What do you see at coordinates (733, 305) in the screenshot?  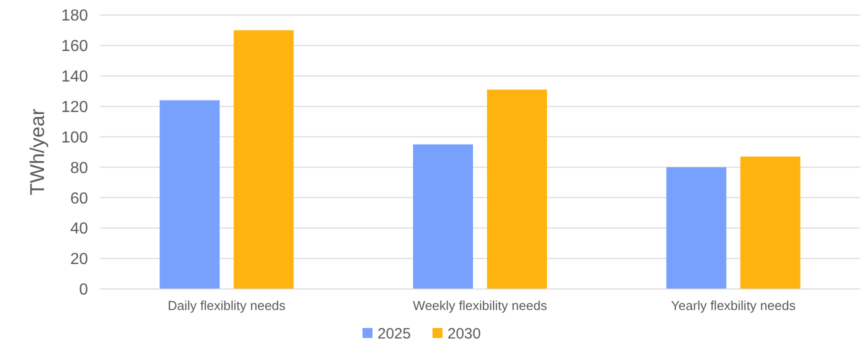 I see `x-tick-label: Yearly flexbility needs` at bounding box center [733, 305].